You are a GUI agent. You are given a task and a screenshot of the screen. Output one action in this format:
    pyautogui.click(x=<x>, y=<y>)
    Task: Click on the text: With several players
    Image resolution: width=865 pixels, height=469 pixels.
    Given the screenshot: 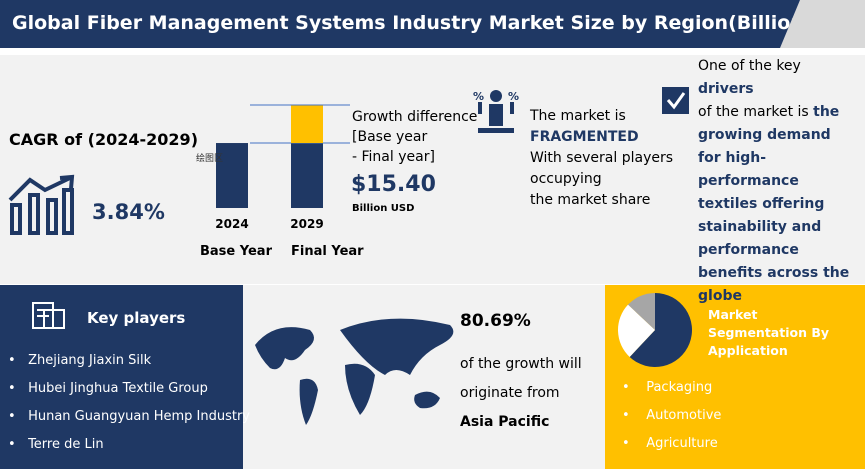 What is the action you would take?
    pyautogui.click(x=602, y=158)
    